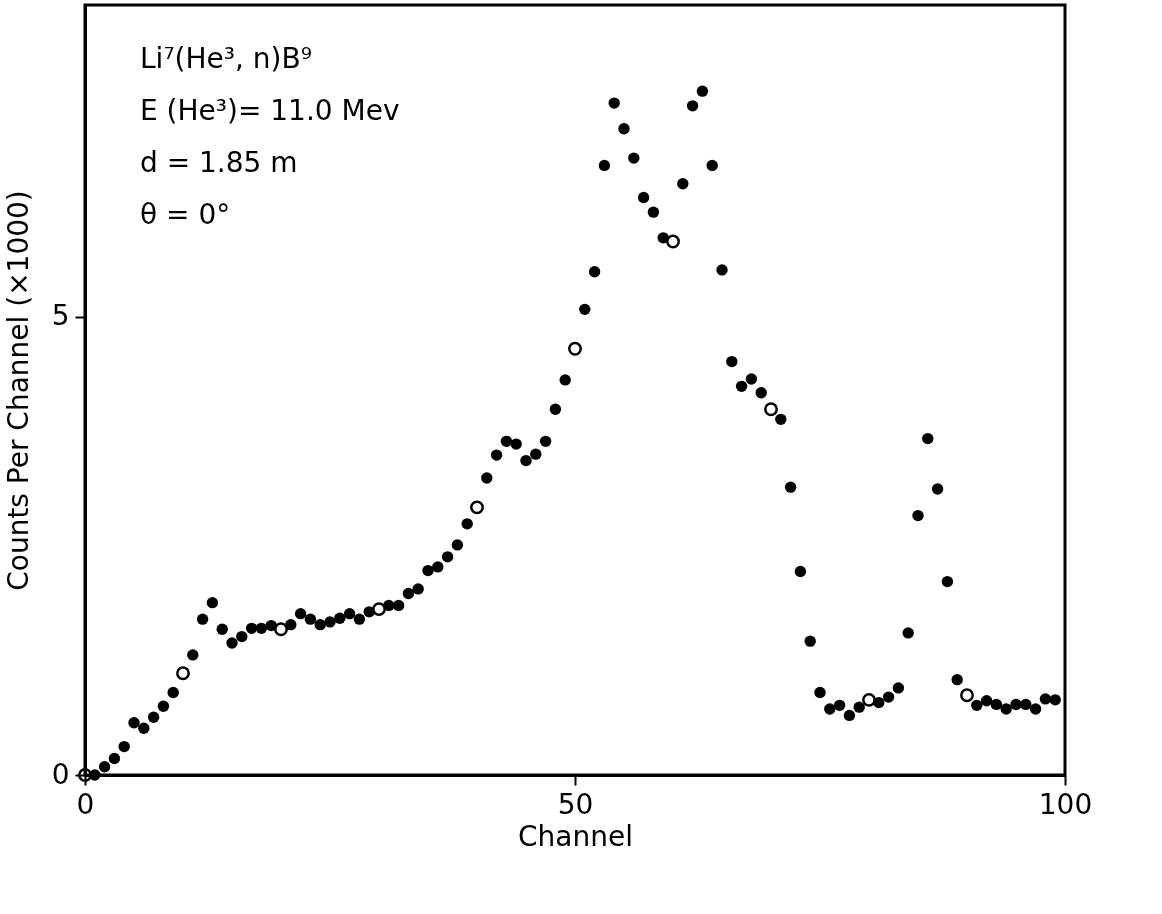 The image size is (1162, 914). Describe the element at coordinates (60, 316) in the screenshot. I see `y-tick-label: 5` at that location.